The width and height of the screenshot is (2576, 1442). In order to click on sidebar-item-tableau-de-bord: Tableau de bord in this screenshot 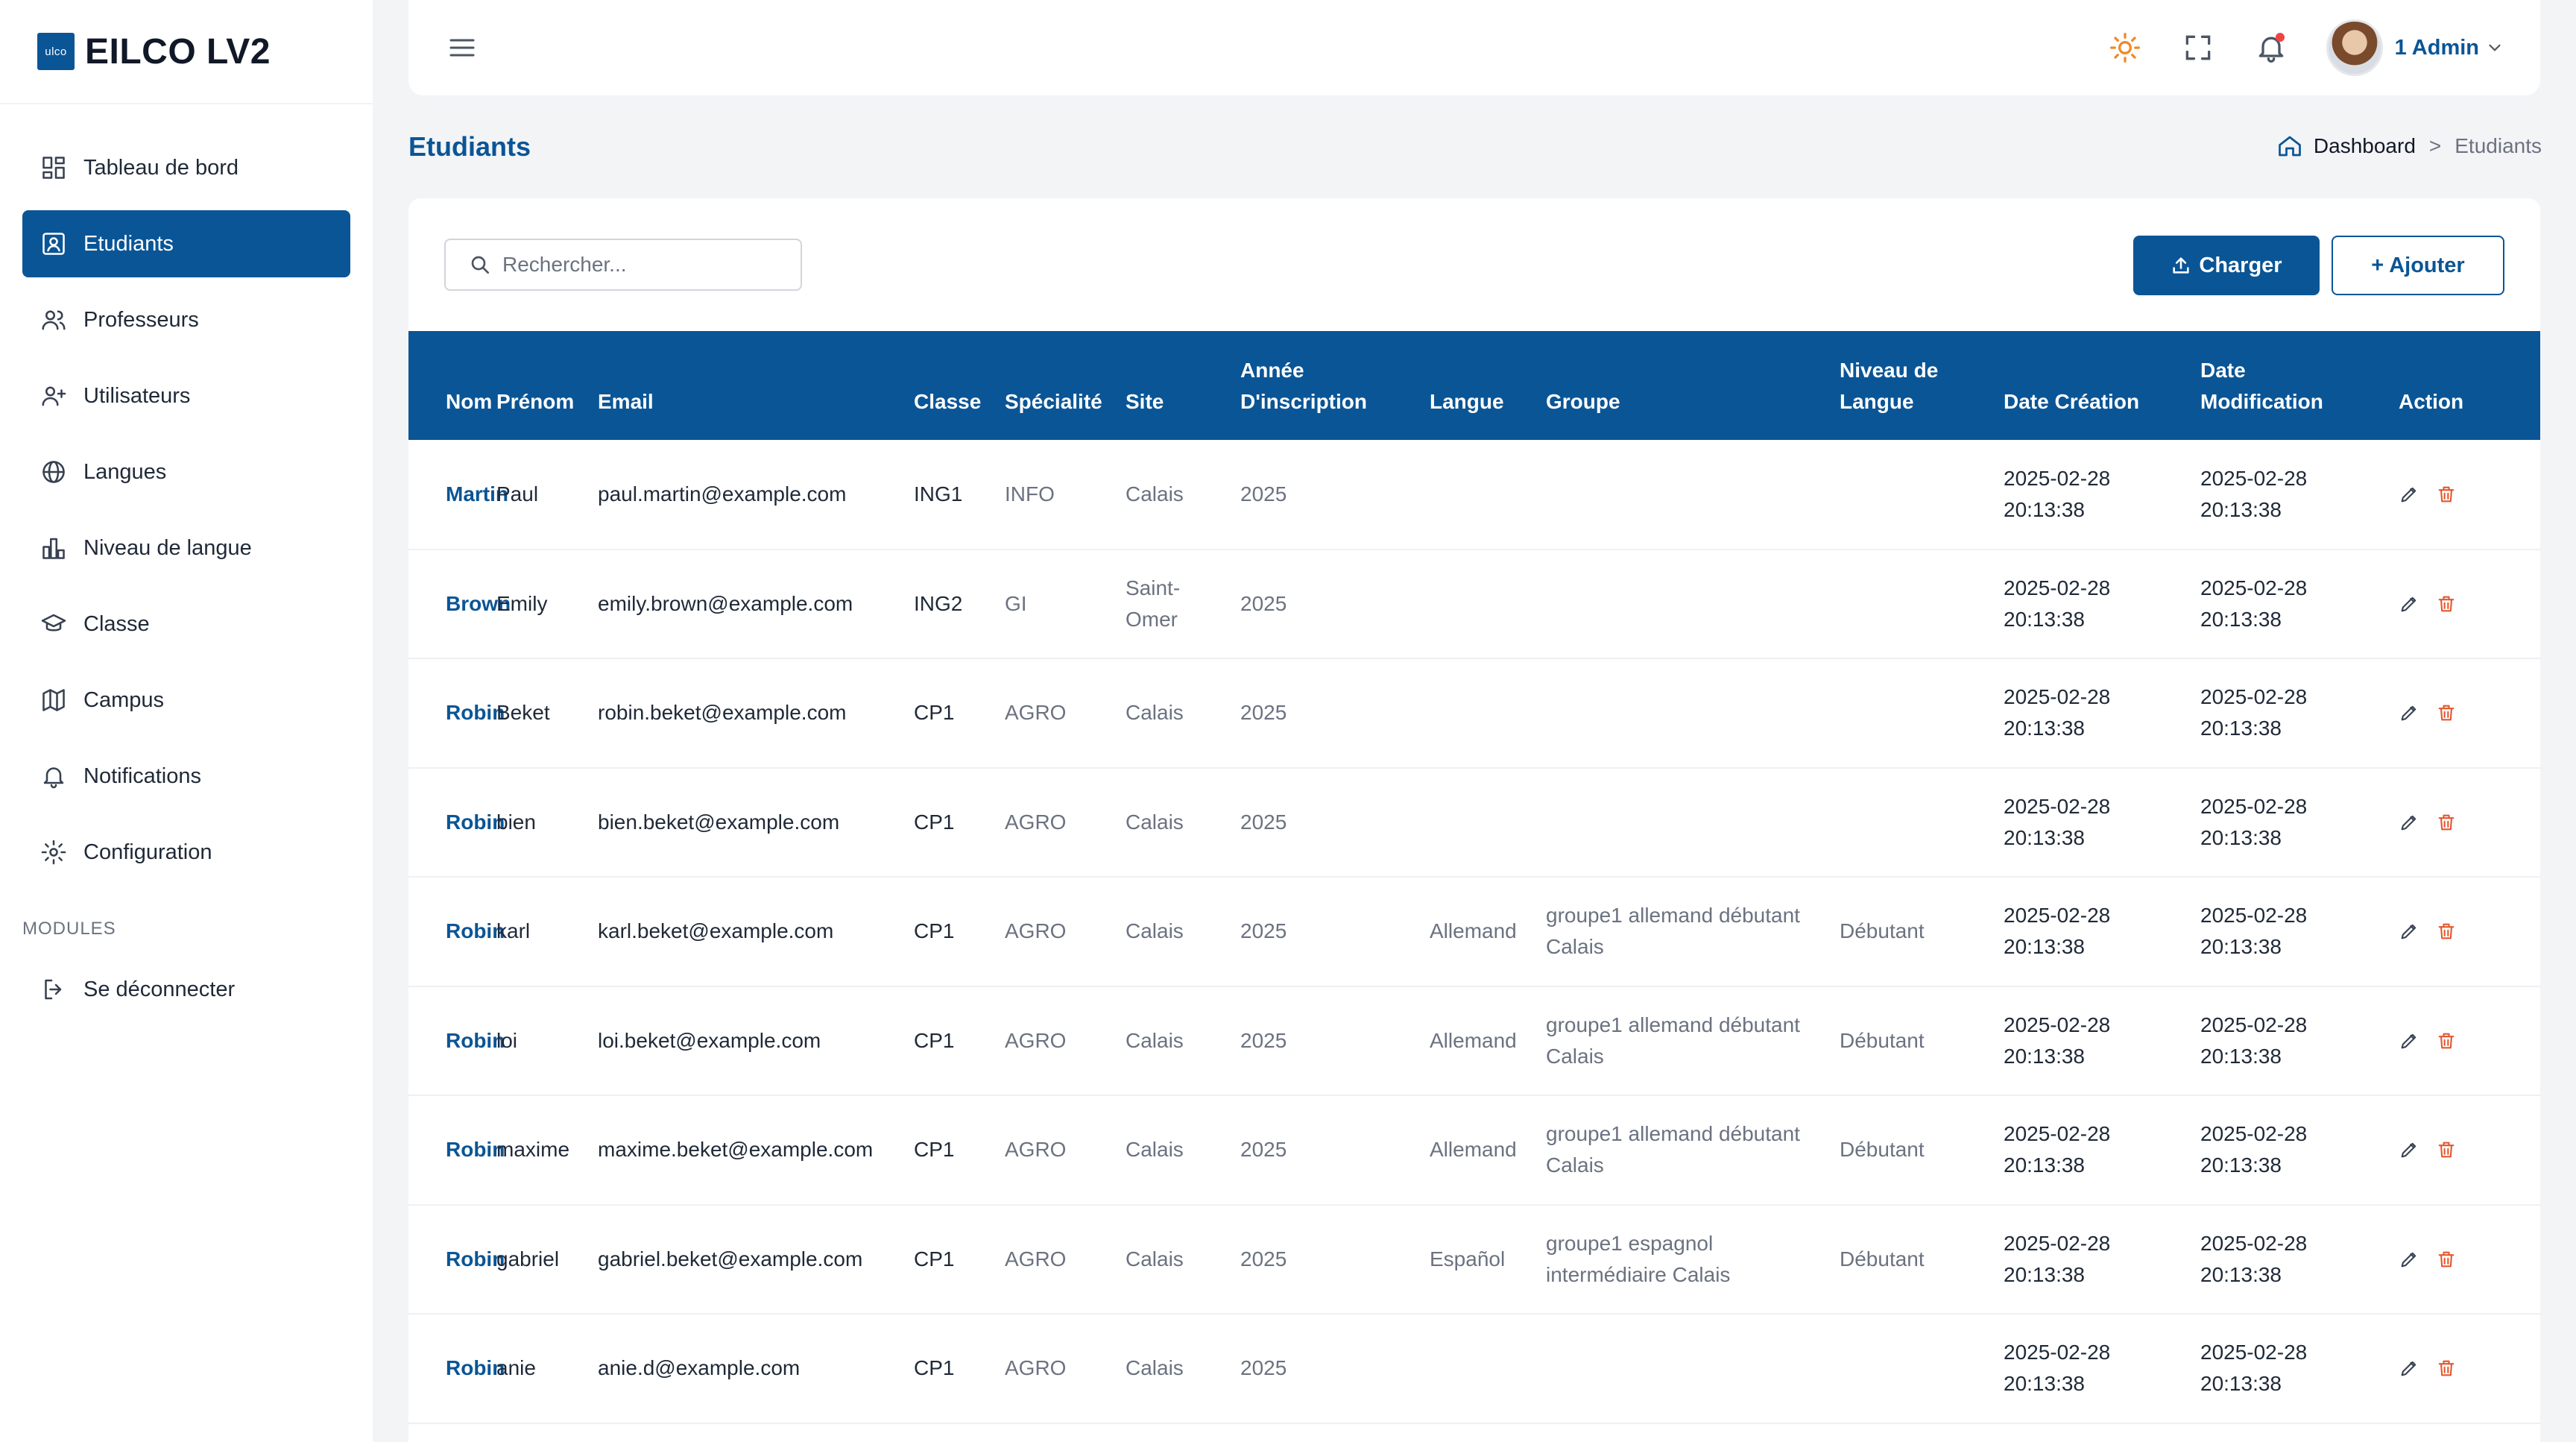, I will do `click(186, 167)`.